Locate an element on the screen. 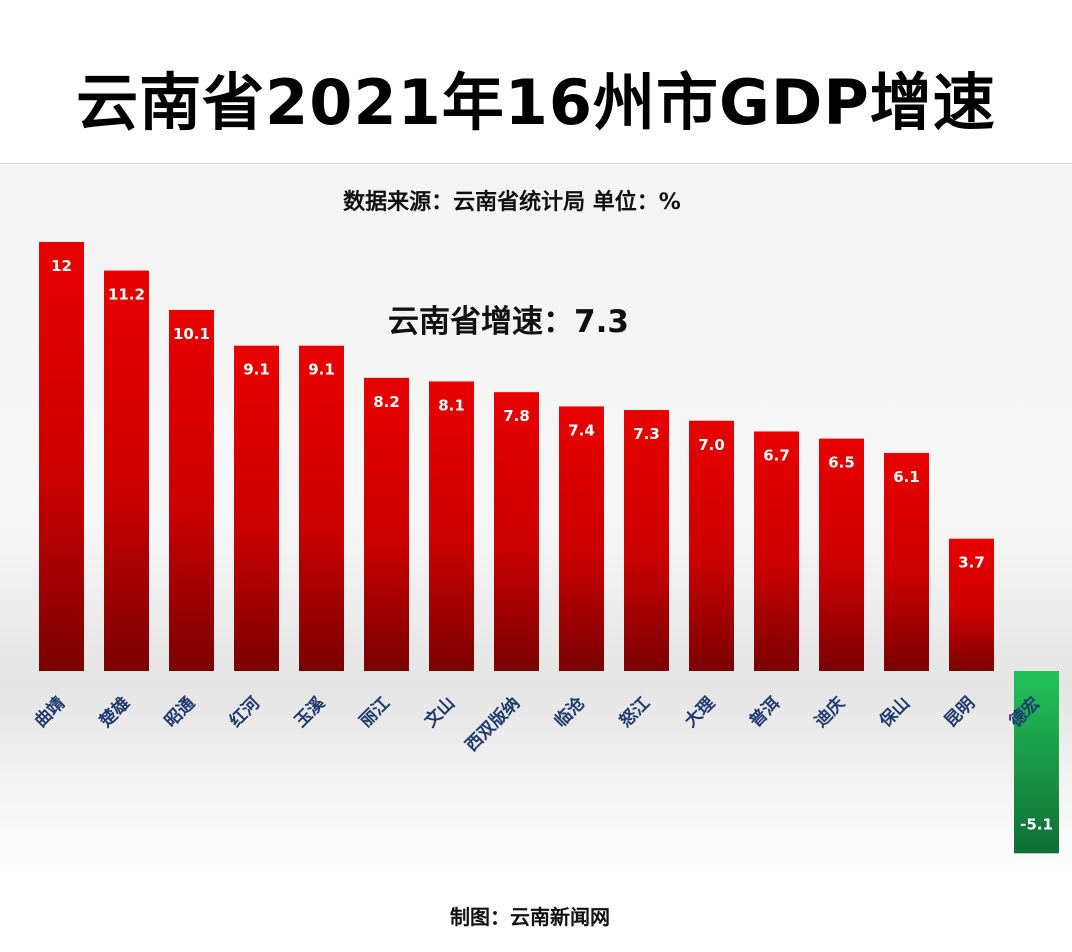  category-label: 昆明 is located at coordinates (960, 712).